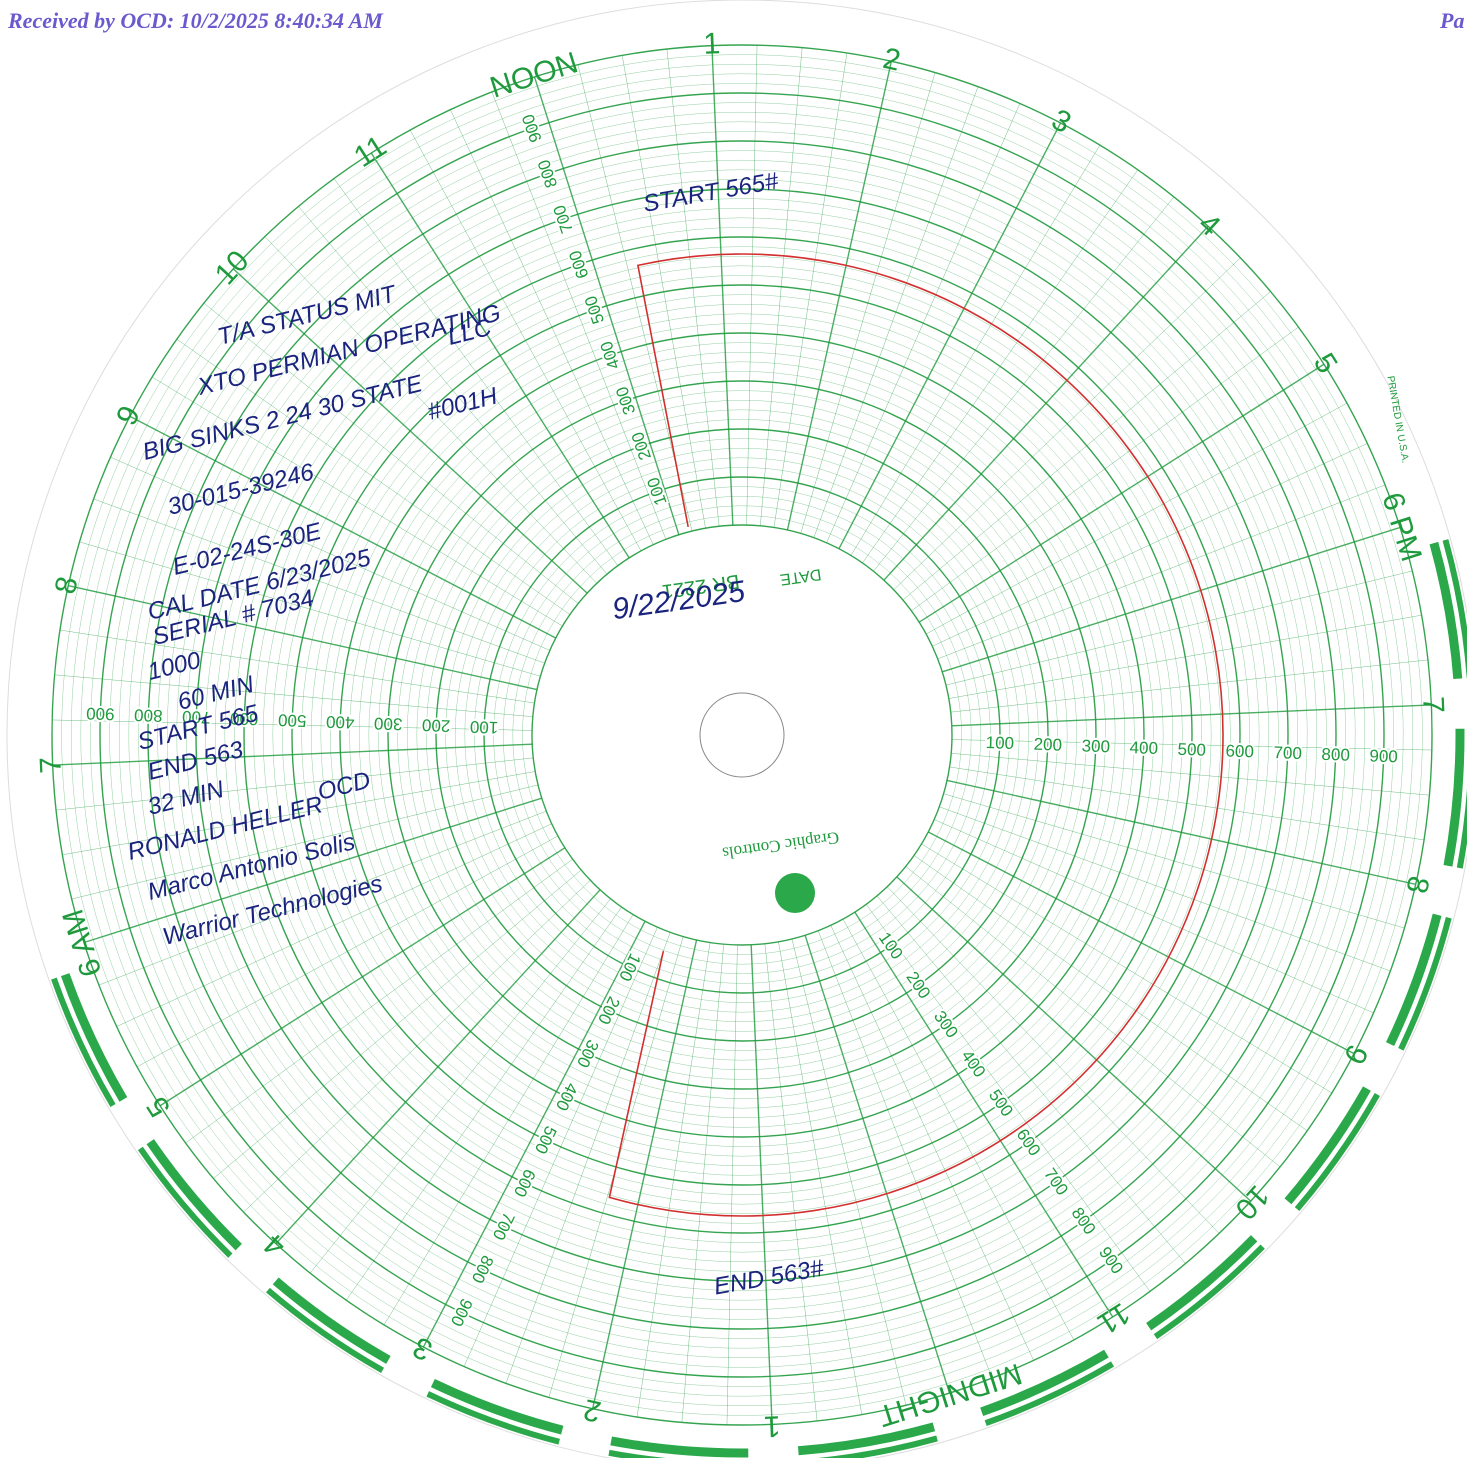  I want to click on scale-label: 900, so click(1383, 756).